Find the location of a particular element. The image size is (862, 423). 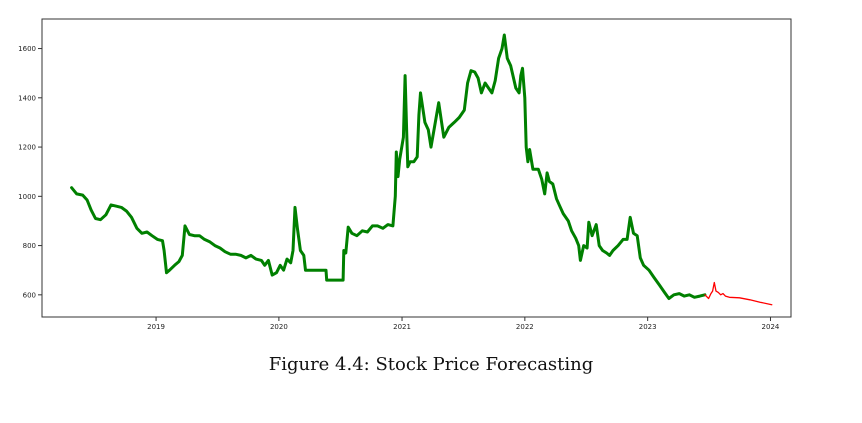

figure-caption: Figure 4.4: Stock Price Forecasting is located at coordinates (431, 364).